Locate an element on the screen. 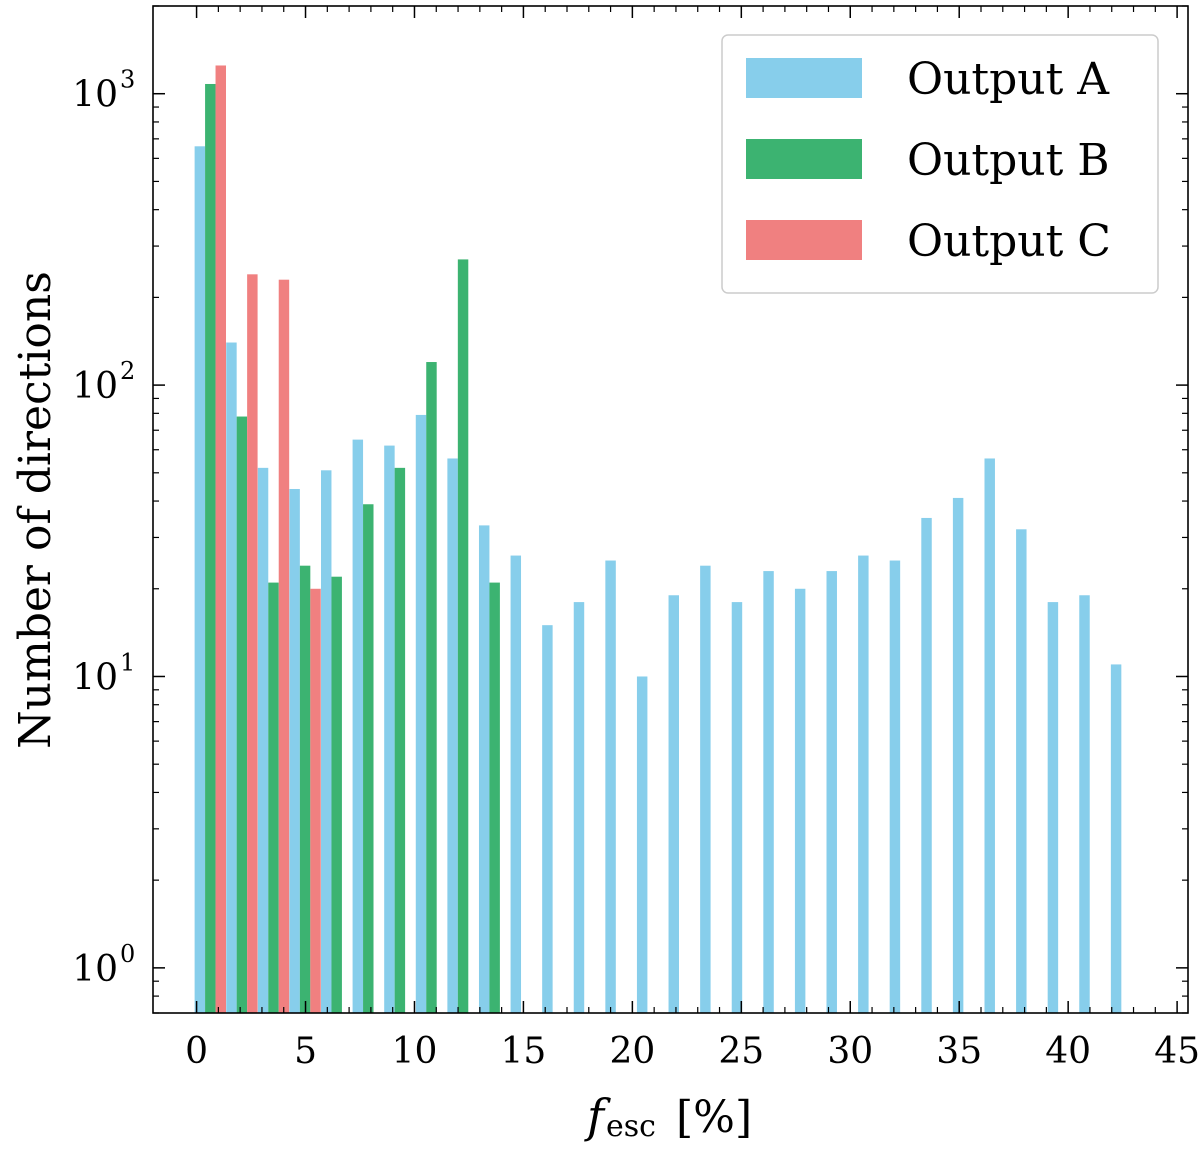  y-tick-label: 10 3 is located at coordinates (103, 91).